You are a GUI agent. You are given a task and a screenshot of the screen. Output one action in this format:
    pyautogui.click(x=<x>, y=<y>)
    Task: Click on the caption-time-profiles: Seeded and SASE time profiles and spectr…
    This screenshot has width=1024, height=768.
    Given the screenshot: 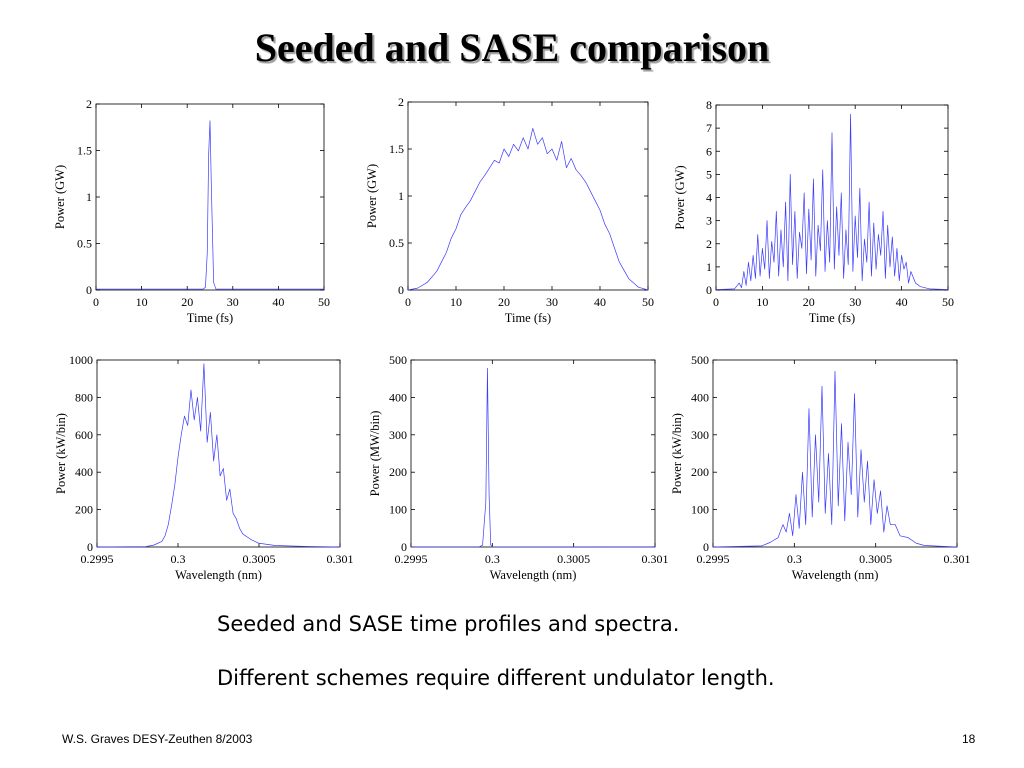 What is the action you would take?
    pyautogui.click(x=448, y=624)
    